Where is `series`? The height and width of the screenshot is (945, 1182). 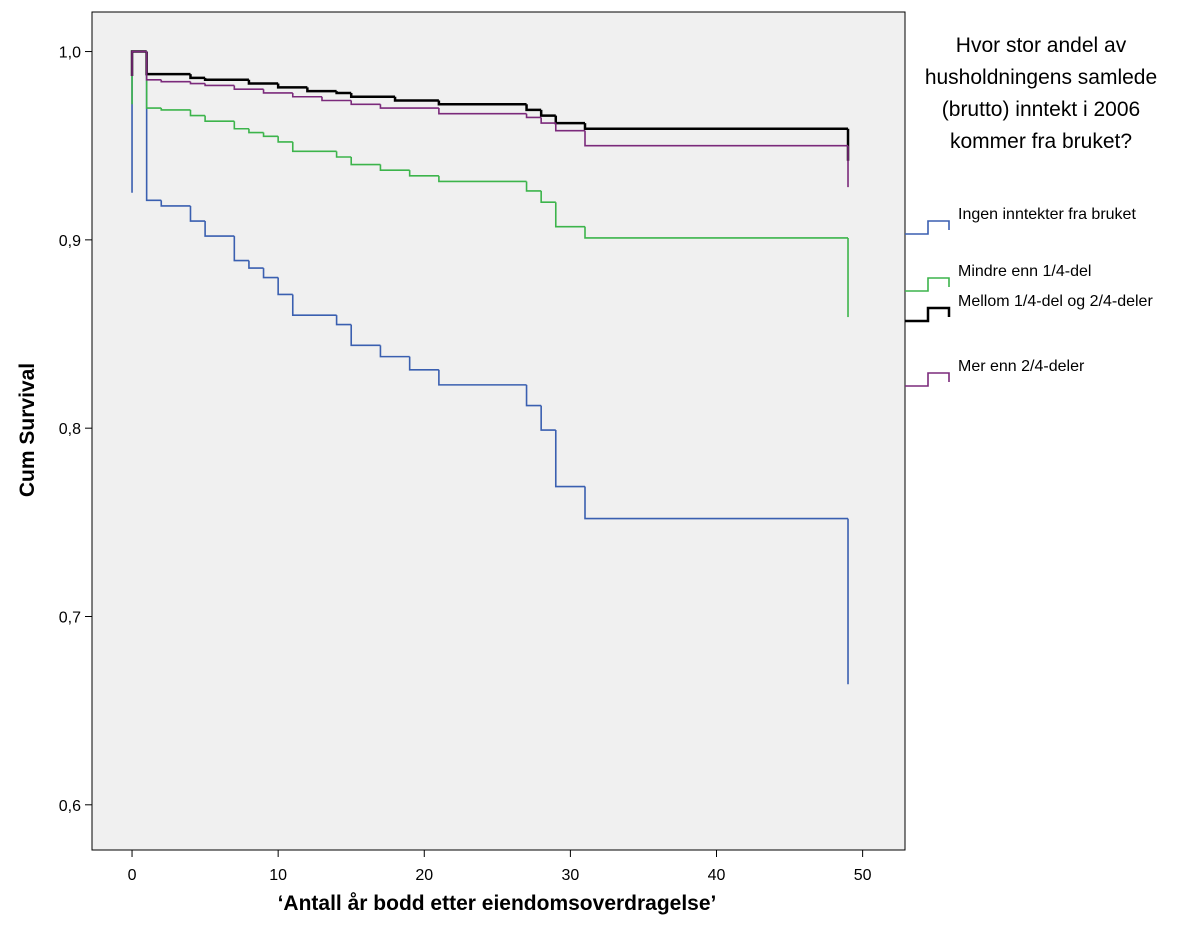 series is located at coordinates (490, 119).